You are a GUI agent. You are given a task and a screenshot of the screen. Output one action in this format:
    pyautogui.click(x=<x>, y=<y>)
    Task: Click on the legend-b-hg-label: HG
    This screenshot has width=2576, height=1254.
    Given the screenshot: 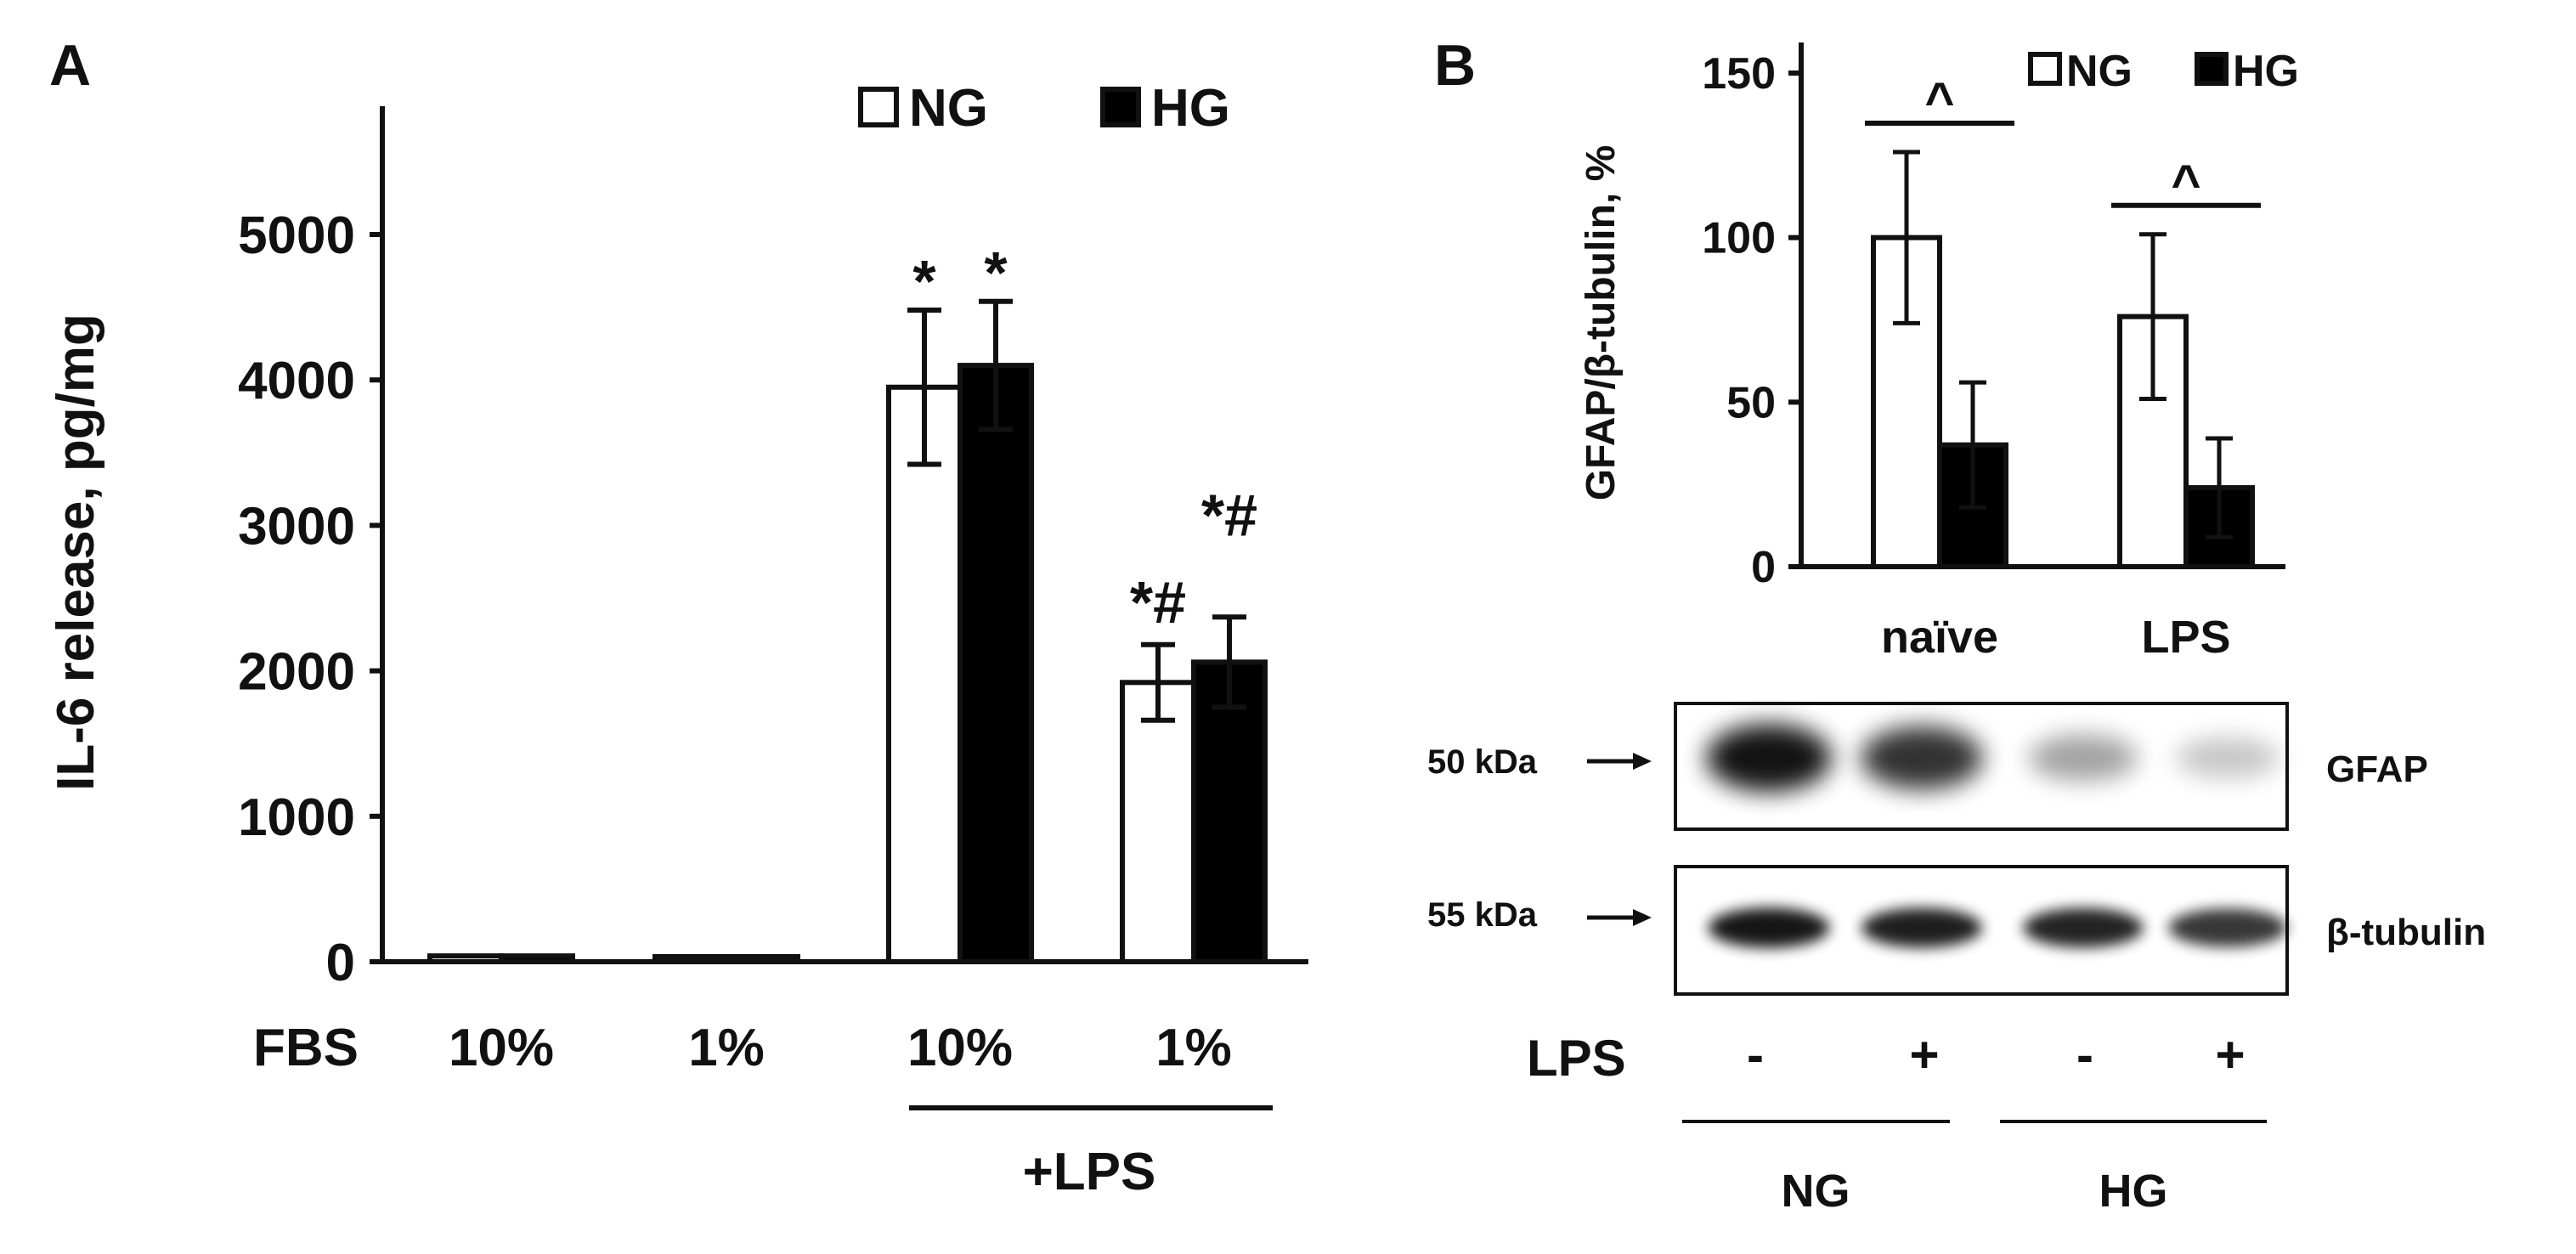 What is the action you would take?
    pyautogui.click(x=2266, y=71)
    